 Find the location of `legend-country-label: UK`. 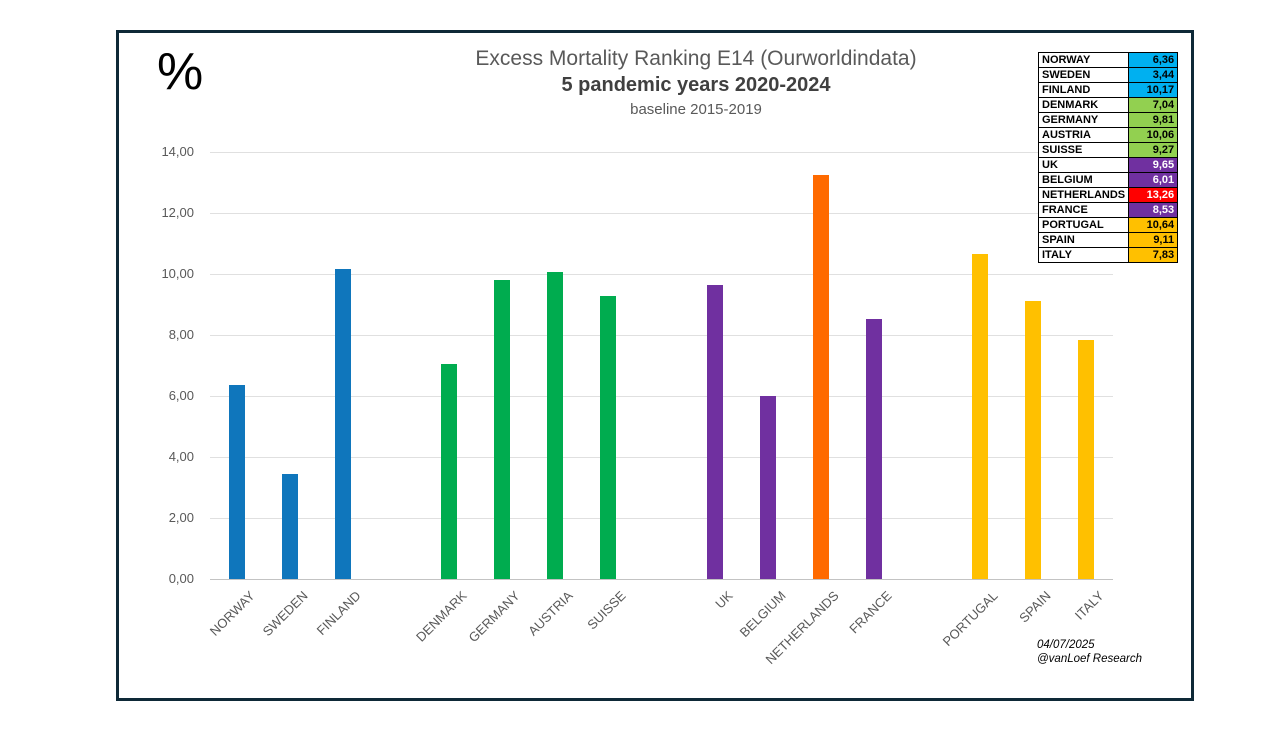

legend-country-label: UK is located at coordinates (1083, 165).